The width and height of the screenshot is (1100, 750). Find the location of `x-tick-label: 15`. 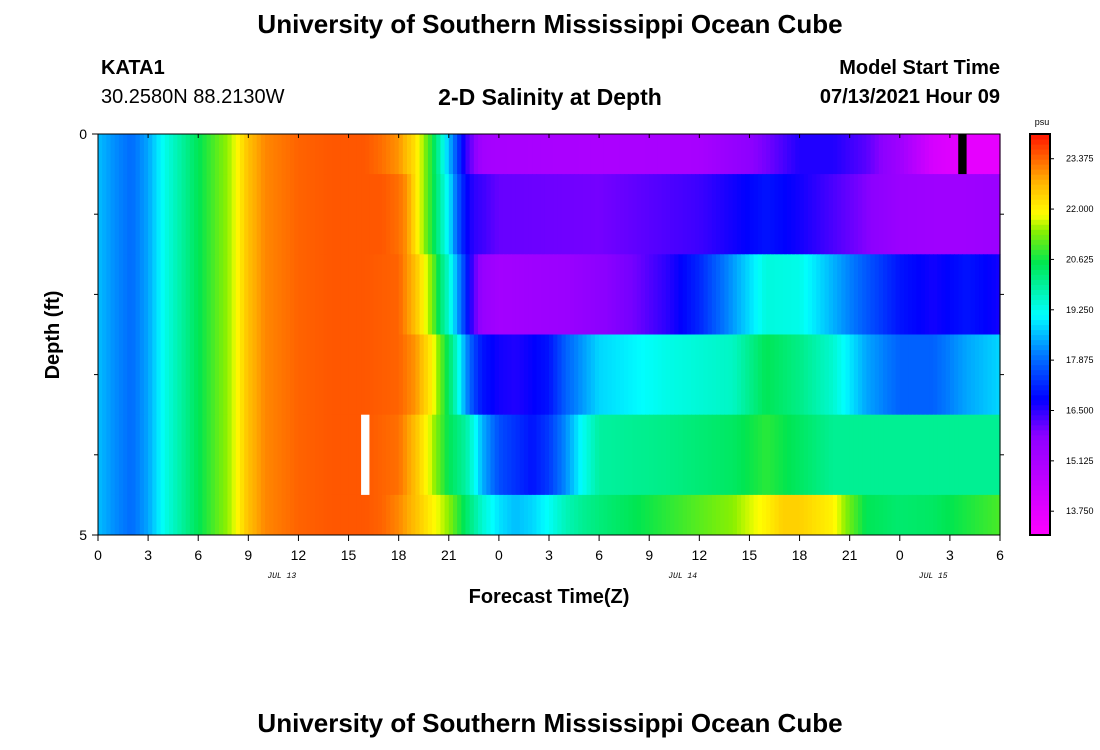

x-tick-label: 15 is located at coordinates (349, 555).